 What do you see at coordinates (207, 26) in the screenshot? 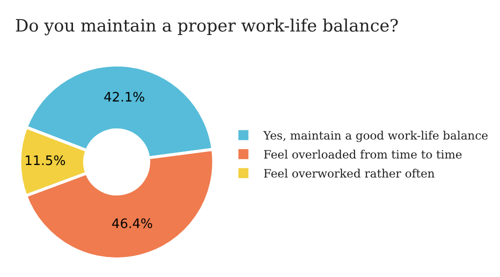
I see `chart-title: Do you maintain a proper work-life balance?` at bounding box center [207, 26].